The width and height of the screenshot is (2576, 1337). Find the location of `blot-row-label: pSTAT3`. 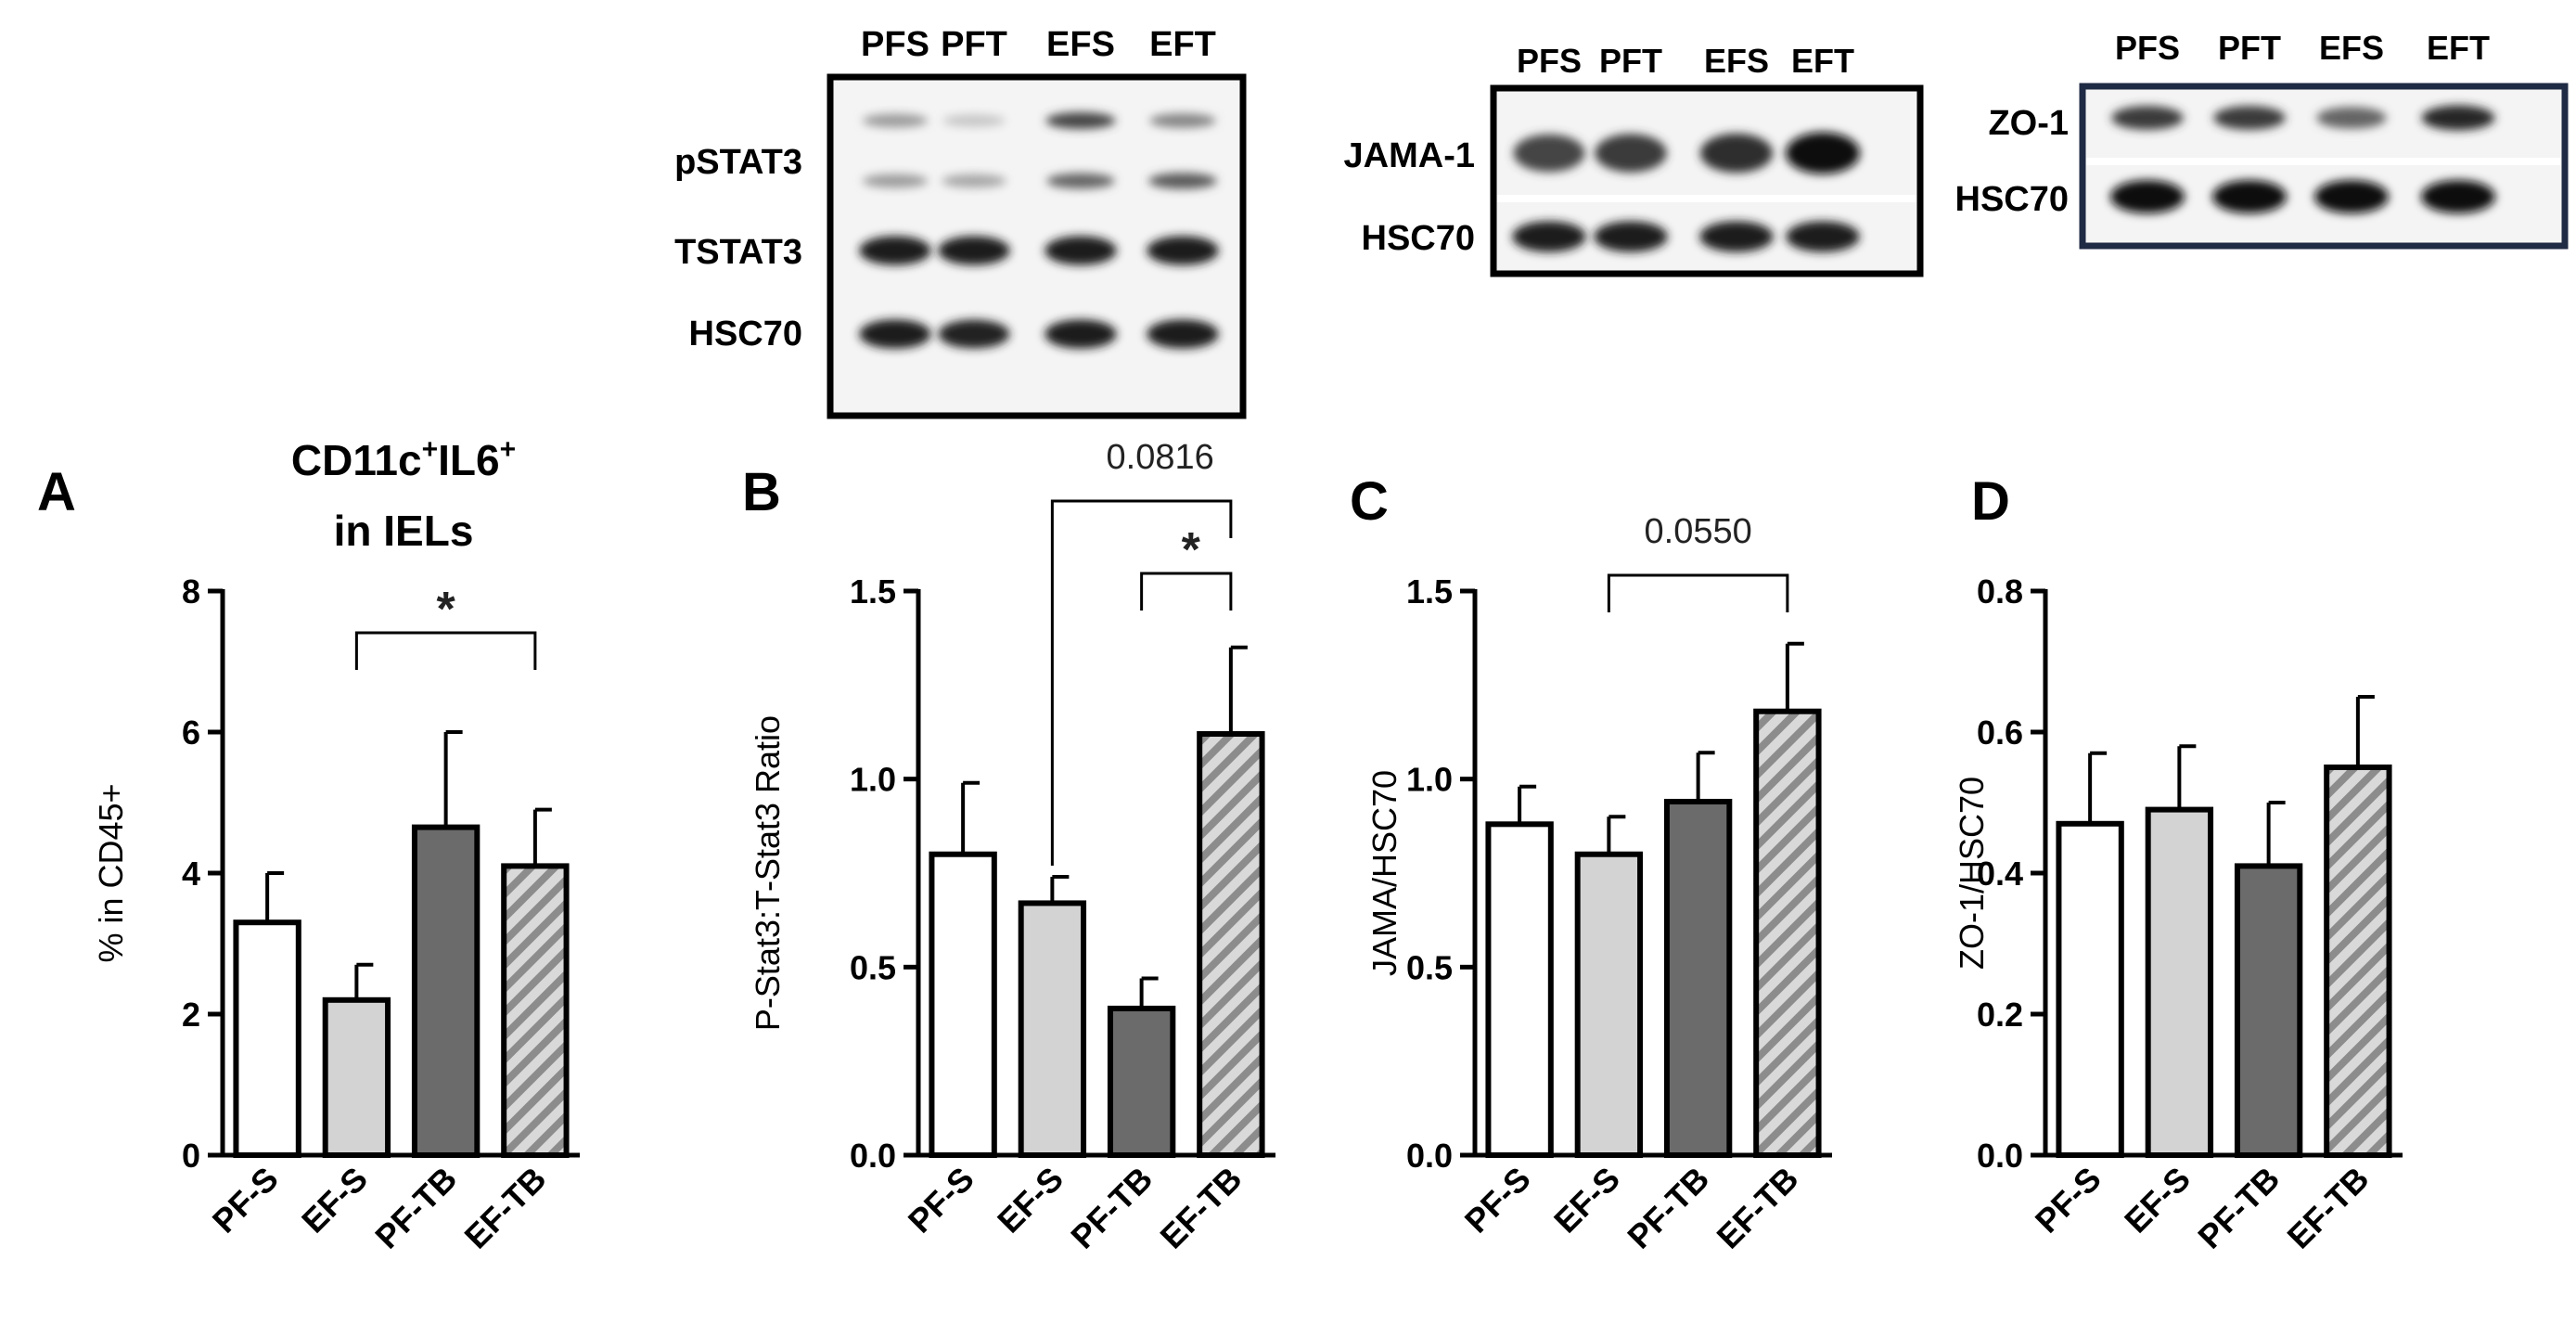

blot-row-label: pSTAT3 is located at coordinates (738, 163).